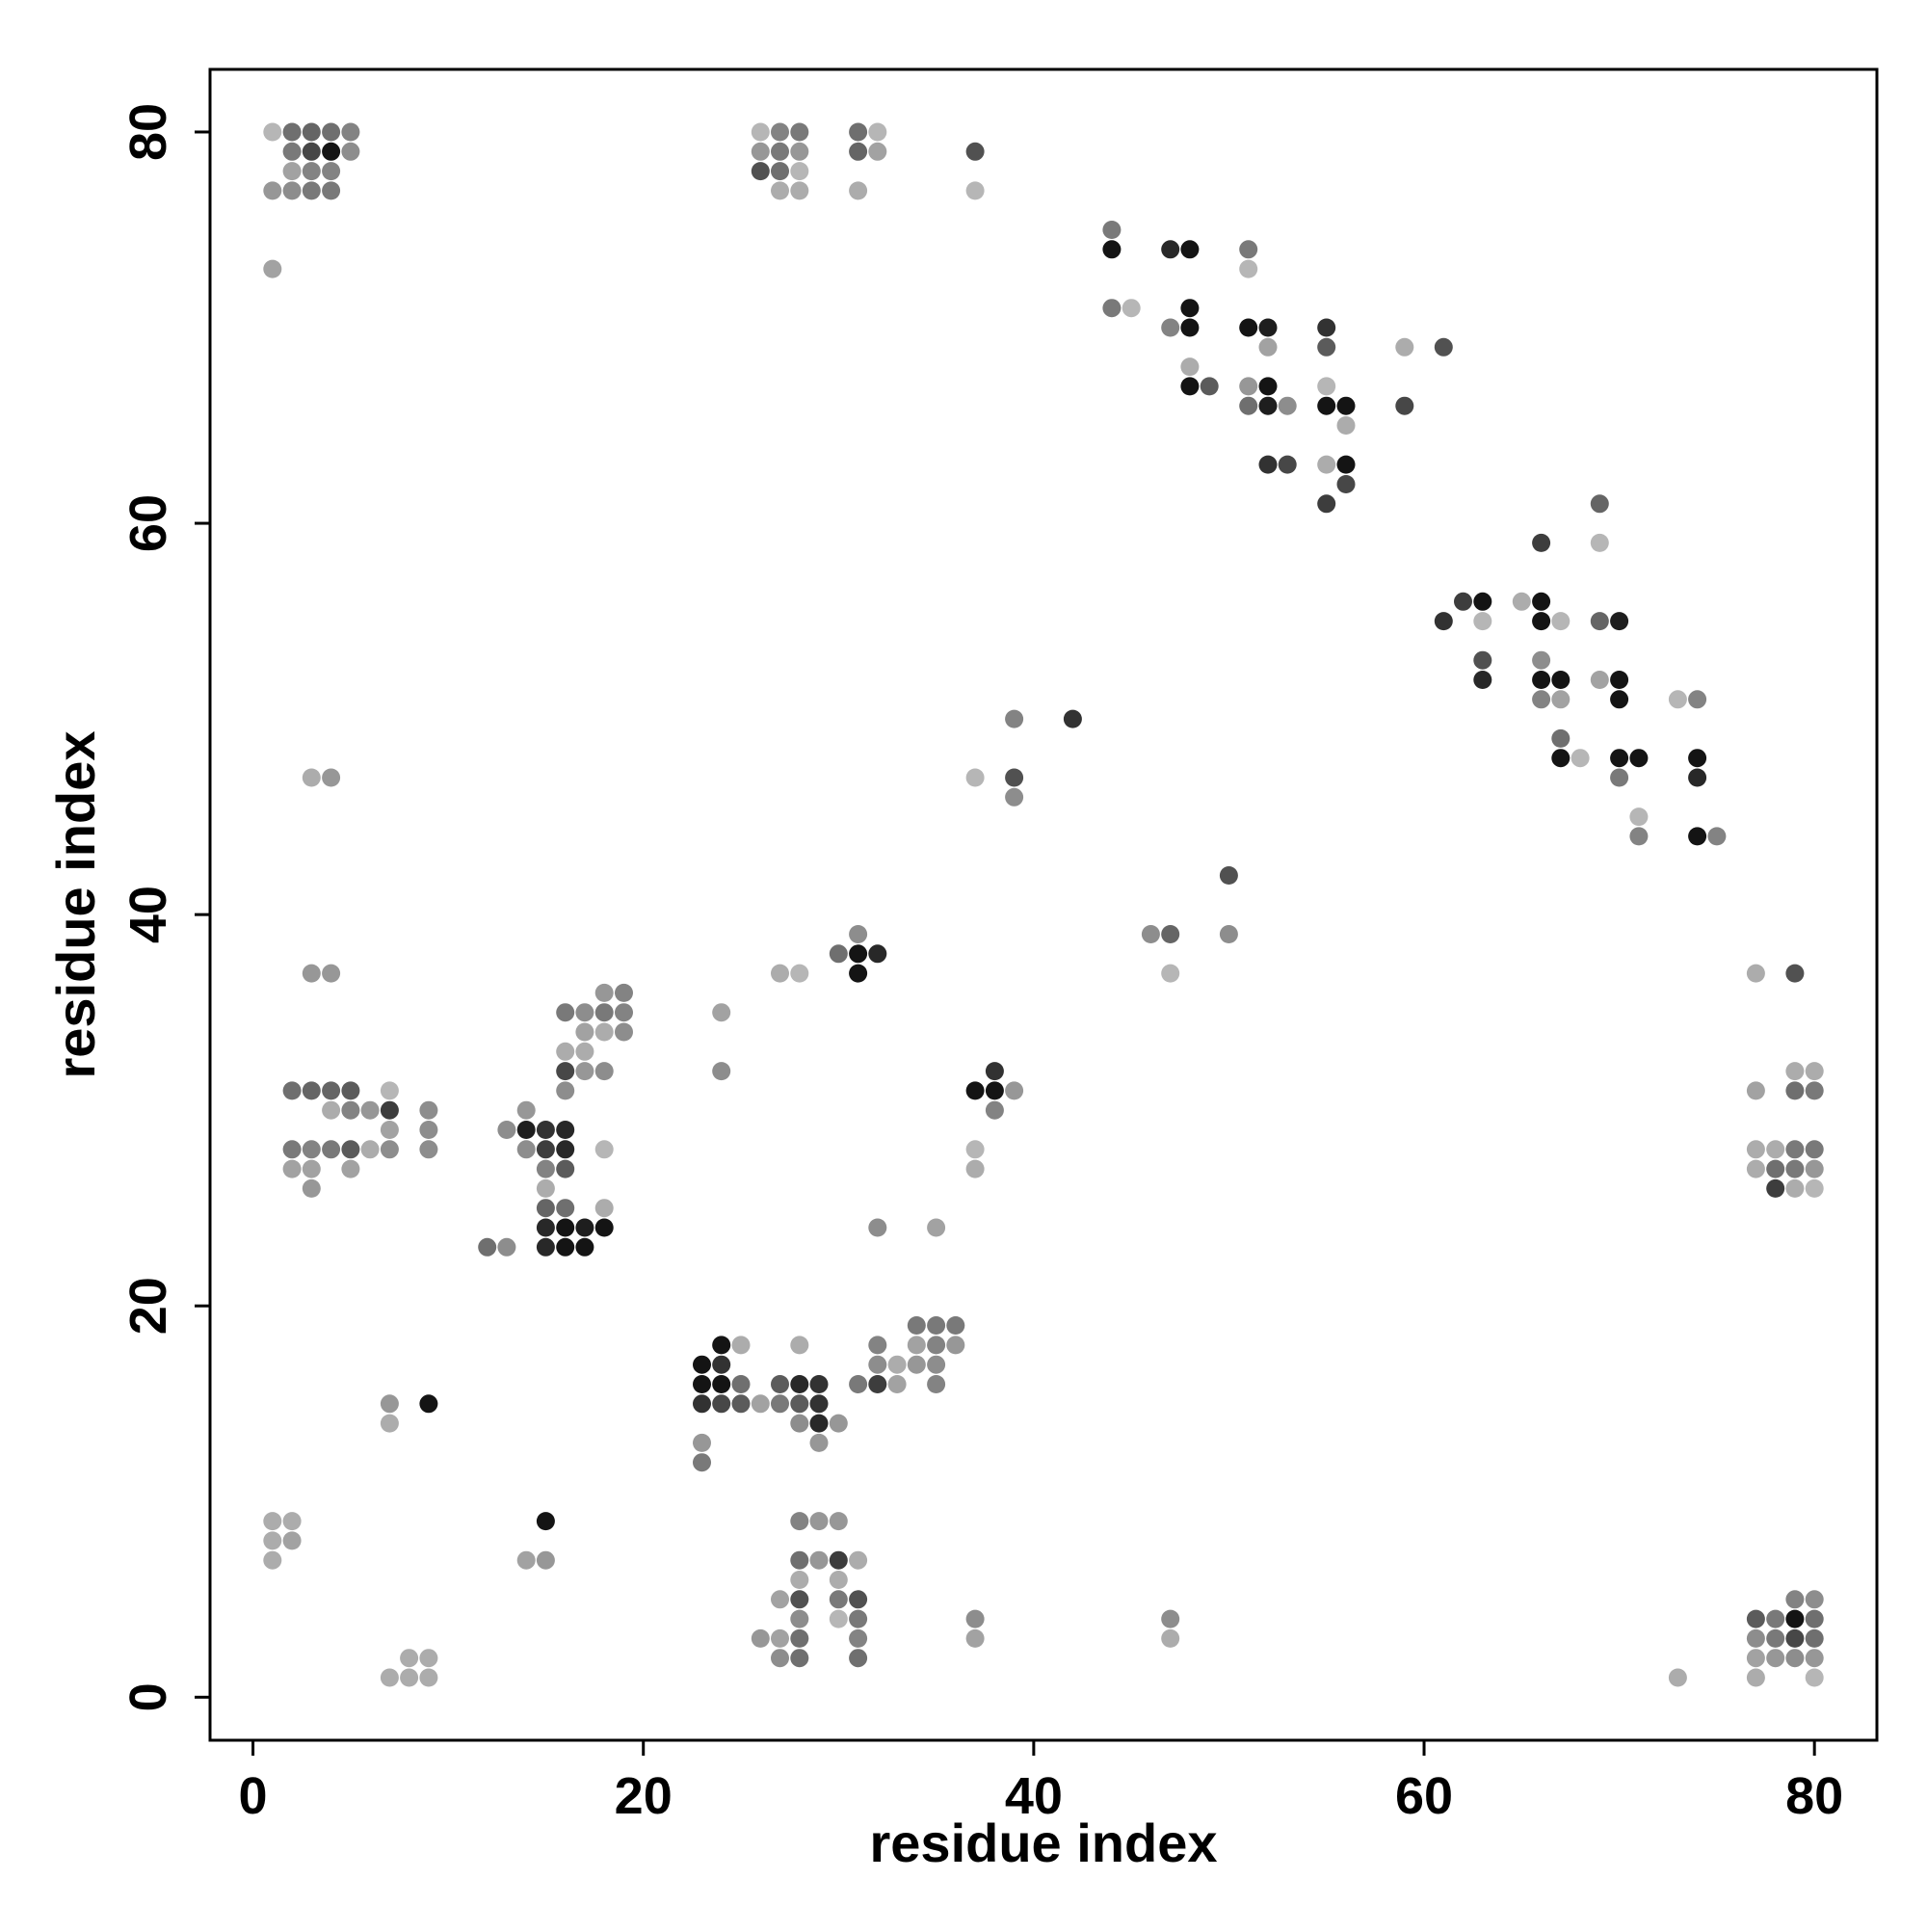  What do you see at coordinates (148, 914) in the screenshot?
I see `y-tick-label-40: 40` at bounding box center [148, 914].